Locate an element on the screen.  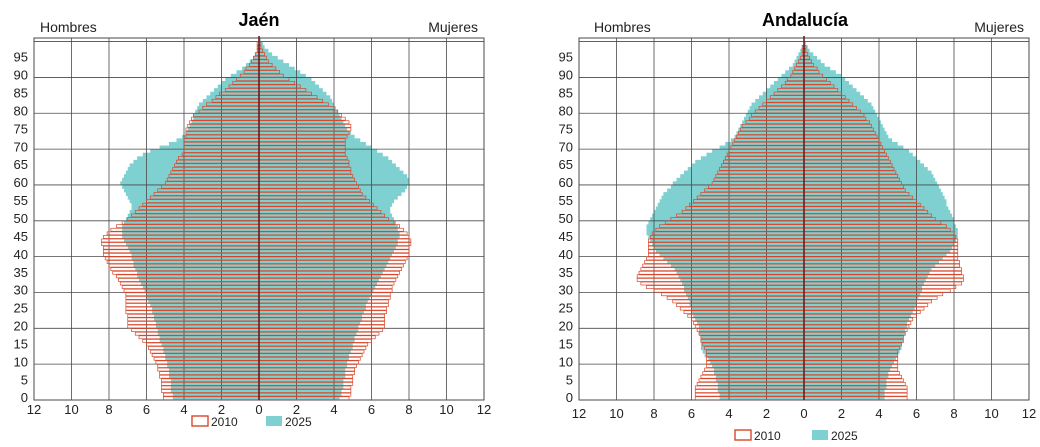
legend-swatch-2010 is located at coordinates (200, 421).